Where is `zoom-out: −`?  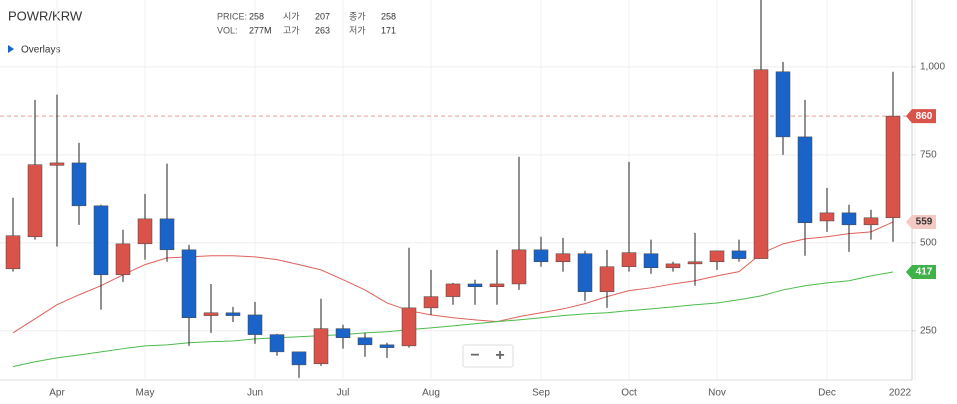
zoom-out: − is located at coordinates (474, 355).